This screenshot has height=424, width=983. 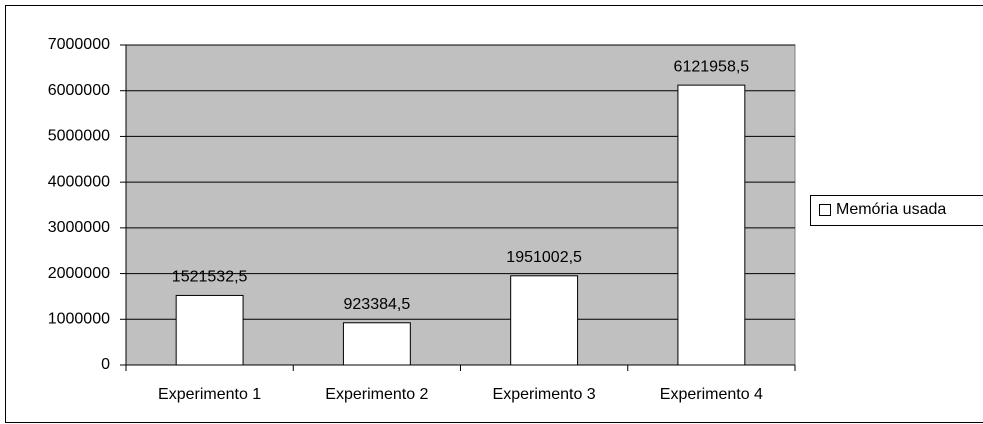 What do you see at coordinates (79, 136) in the screenshot?
I see `y-tick-label: 5000000` at bounding box center [79, 136].